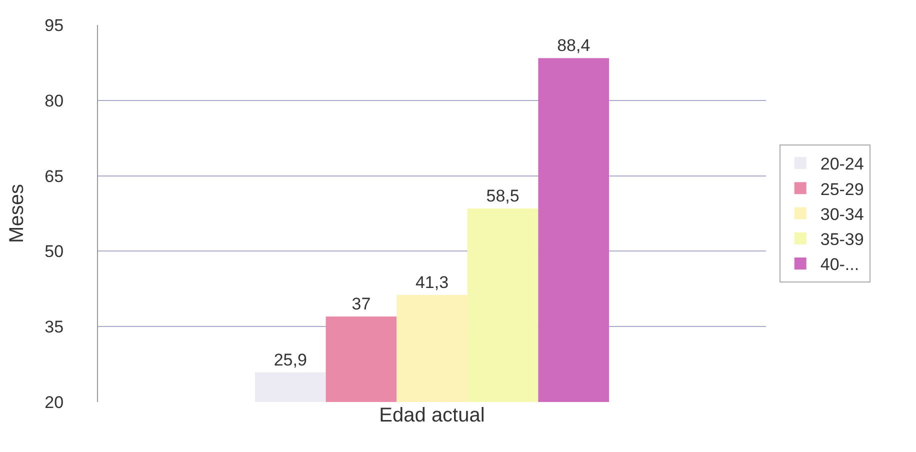 This screenshot has width=916, height=452. Describe the element at coordinates (842, 164) in the screenshot. I see `legend-label: 20-24` at that location.